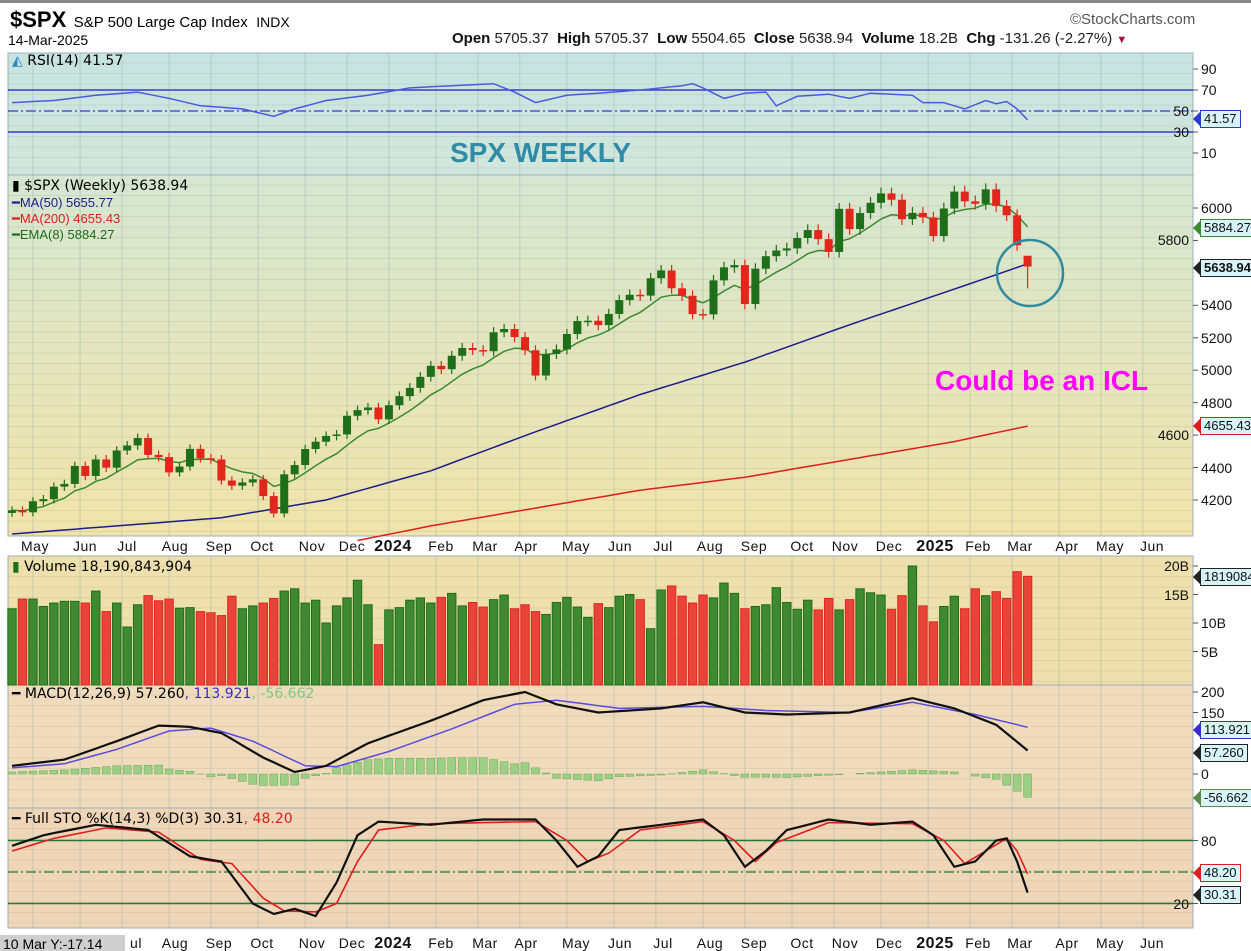 This screenshot has height=951, width=1251. Describe the element at coordinates (1067, 546) in the screenshot. I see `x-axis-month-label: Apr` at that location.